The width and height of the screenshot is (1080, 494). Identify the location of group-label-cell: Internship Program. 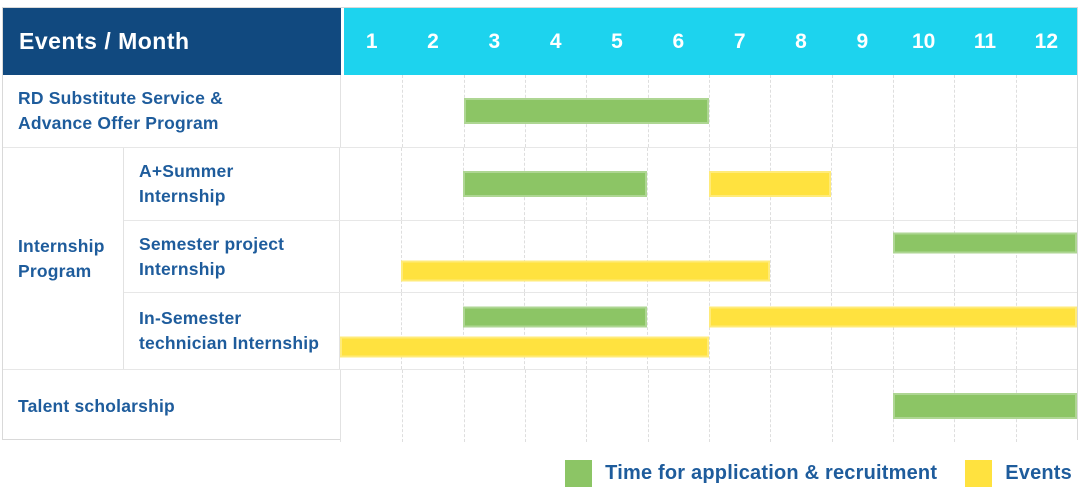
(63, 258).